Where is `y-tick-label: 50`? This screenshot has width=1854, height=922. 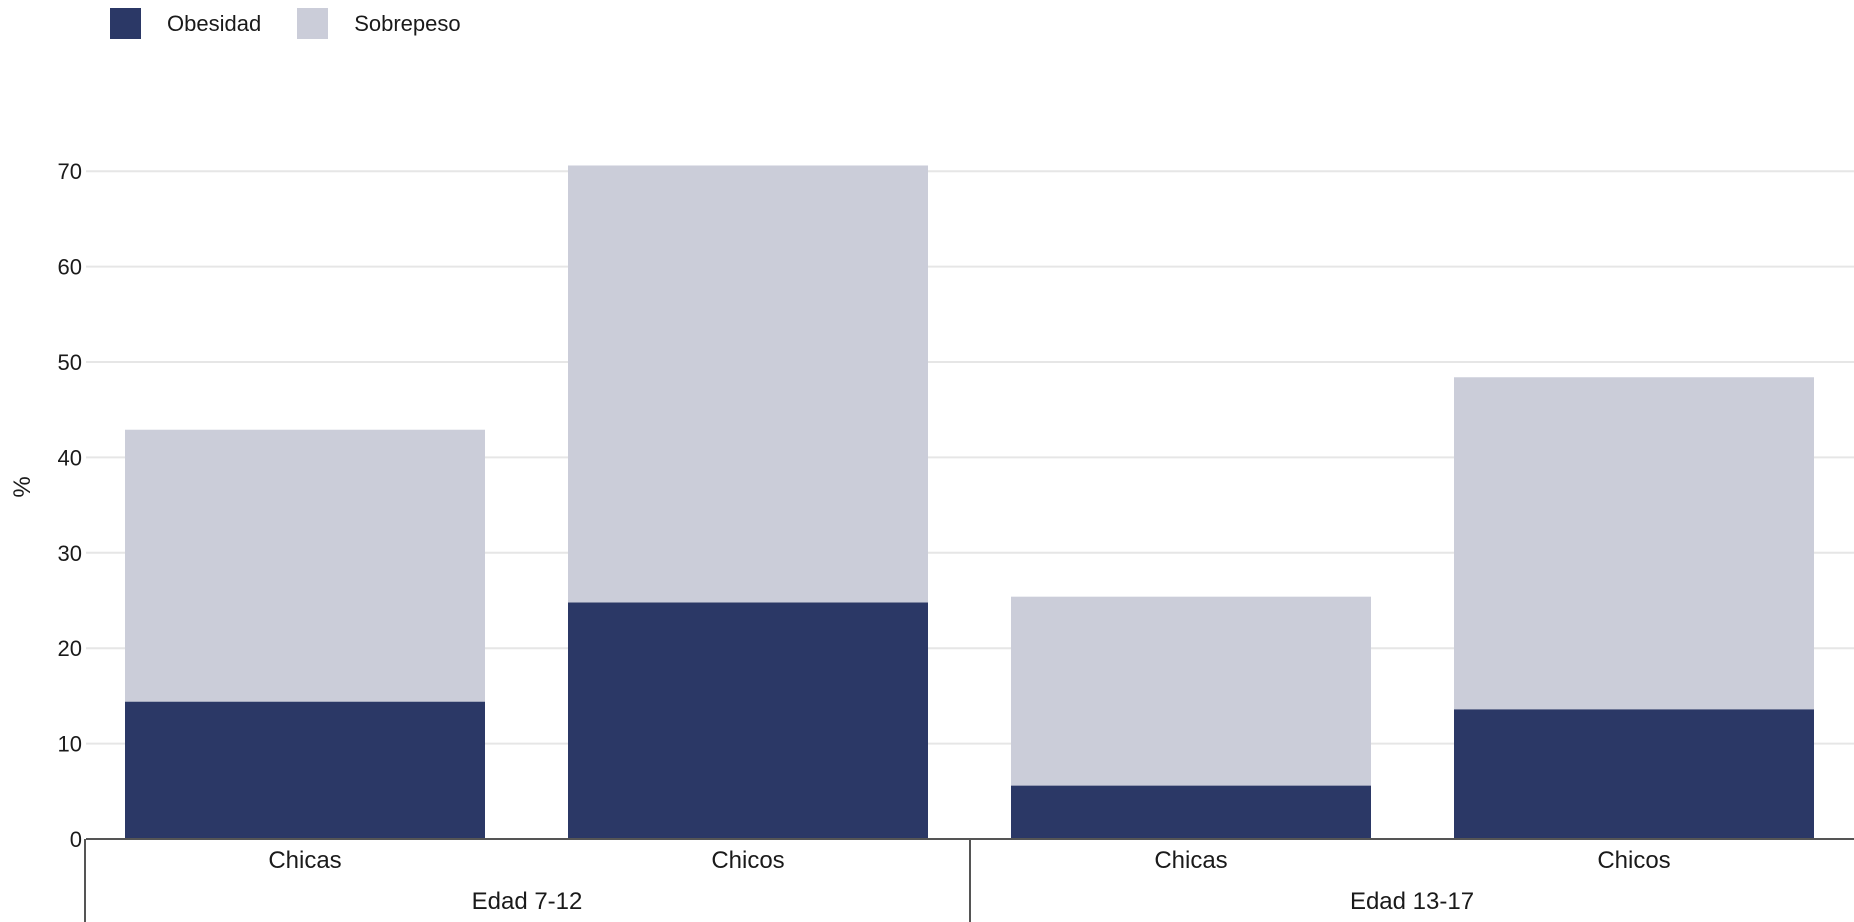
y-tick-label: 50 is located at coordinates (70, 362).